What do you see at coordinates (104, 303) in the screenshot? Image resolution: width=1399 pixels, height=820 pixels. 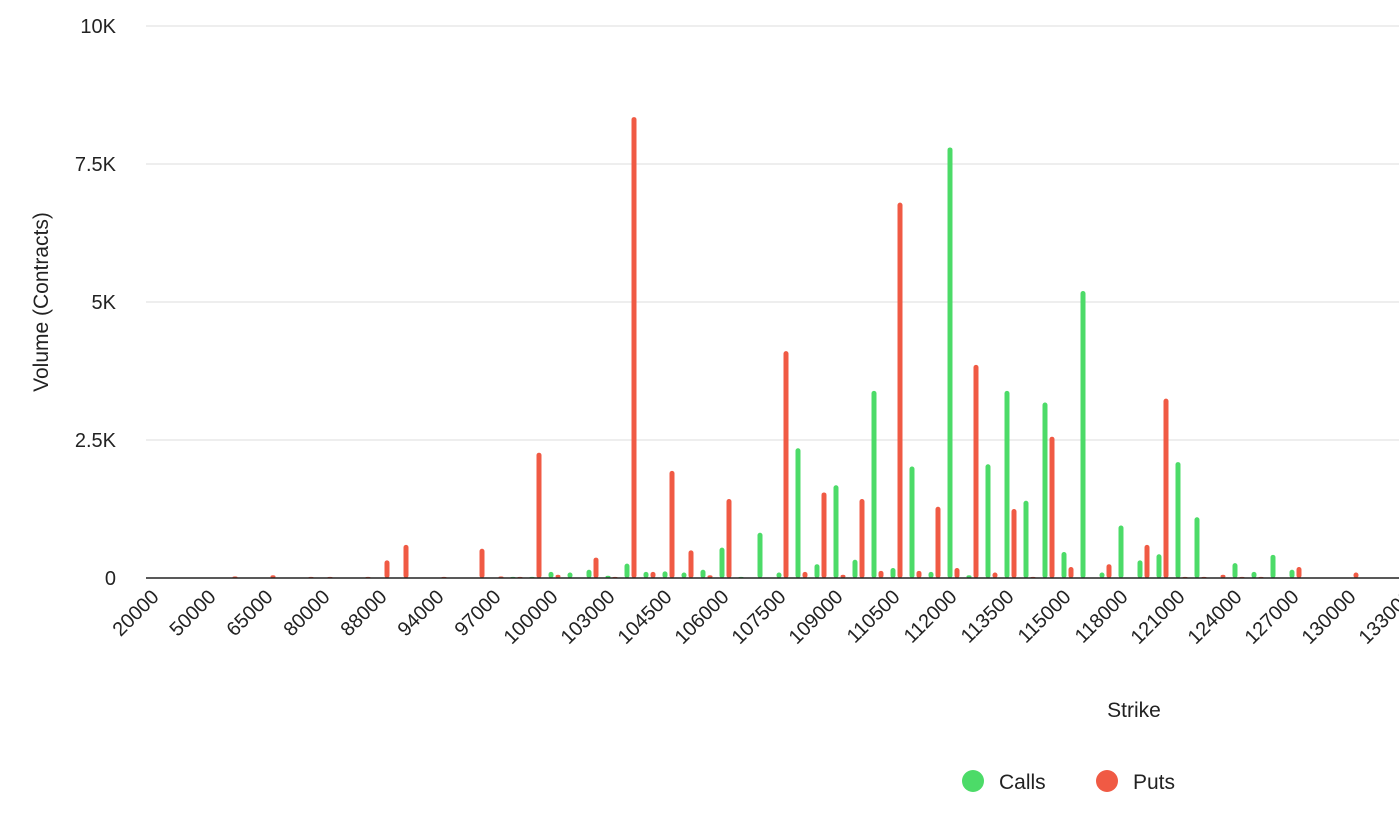 I see `y-tick-label: 5K` at bounding box center [104, 303].